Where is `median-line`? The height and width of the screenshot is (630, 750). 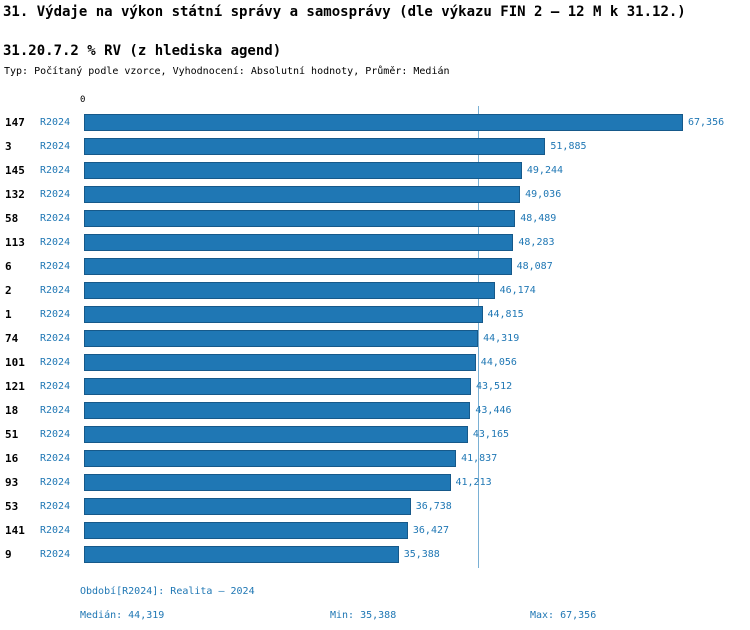 median-line is located at coordinates (478, 337).